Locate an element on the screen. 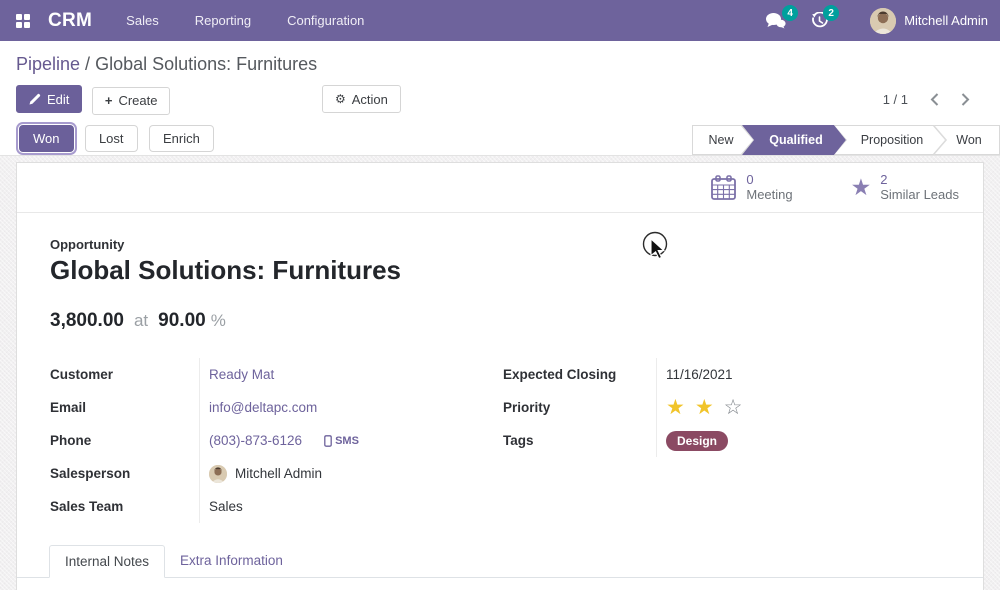 This screenshot has width=1000, height=600. won-button: Won is located at coordinates (46, 138).